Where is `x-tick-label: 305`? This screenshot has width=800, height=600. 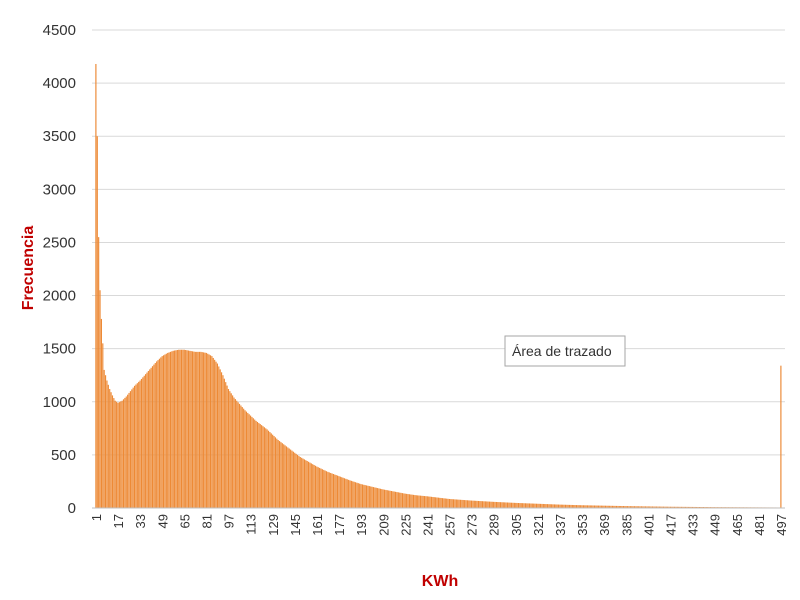
x-tick-label: 305 is located at coordinates (516, 525).